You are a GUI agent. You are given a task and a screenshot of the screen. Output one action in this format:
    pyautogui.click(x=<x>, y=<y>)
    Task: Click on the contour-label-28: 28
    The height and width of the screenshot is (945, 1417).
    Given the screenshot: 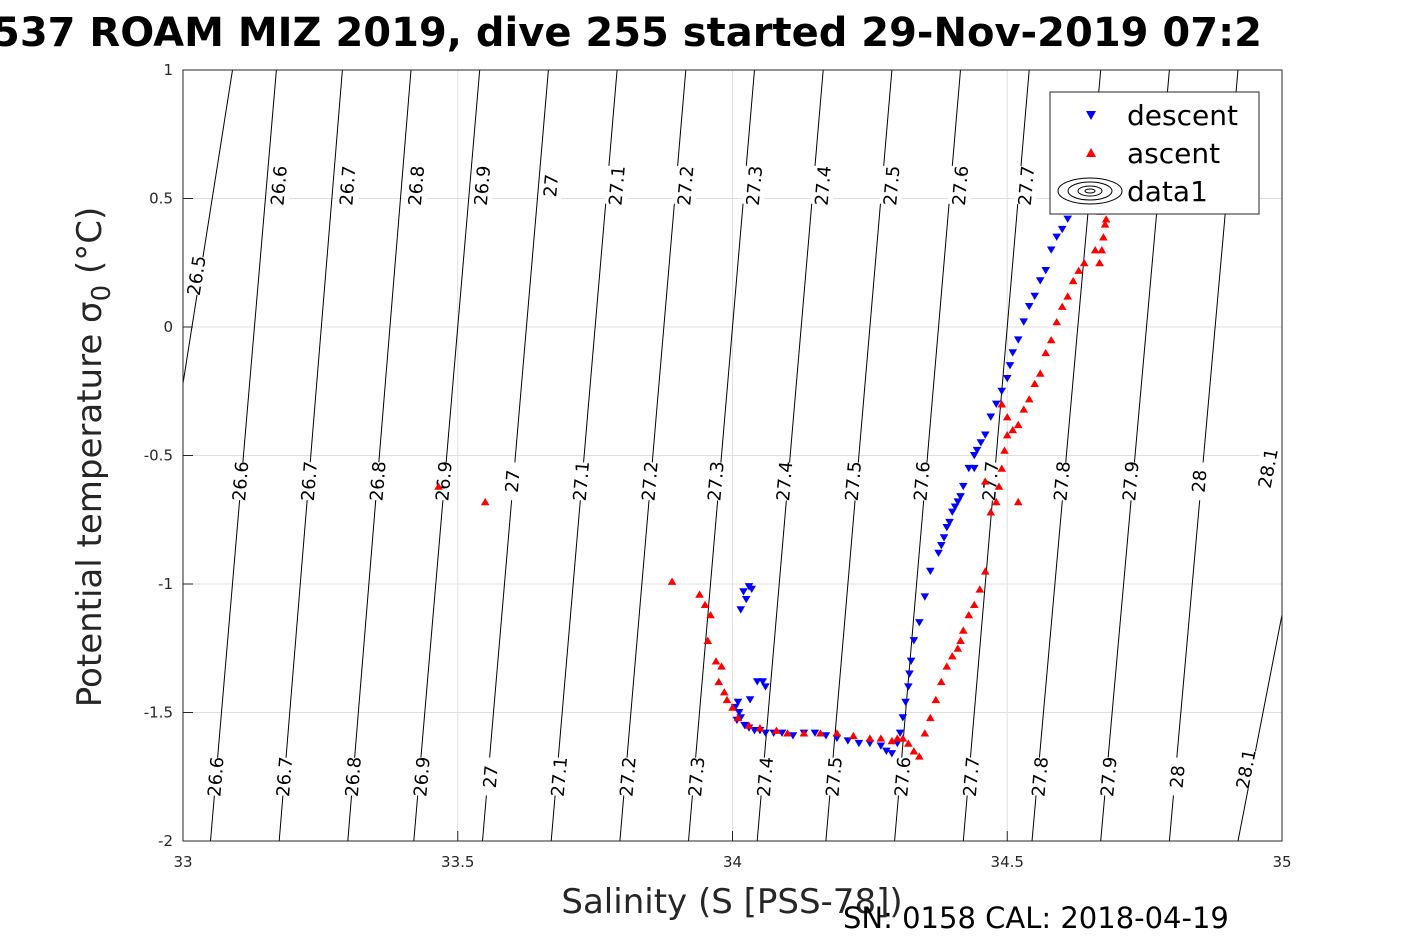 What is the action you would take?
    pyautogui.click(x=1178, y=776)
    